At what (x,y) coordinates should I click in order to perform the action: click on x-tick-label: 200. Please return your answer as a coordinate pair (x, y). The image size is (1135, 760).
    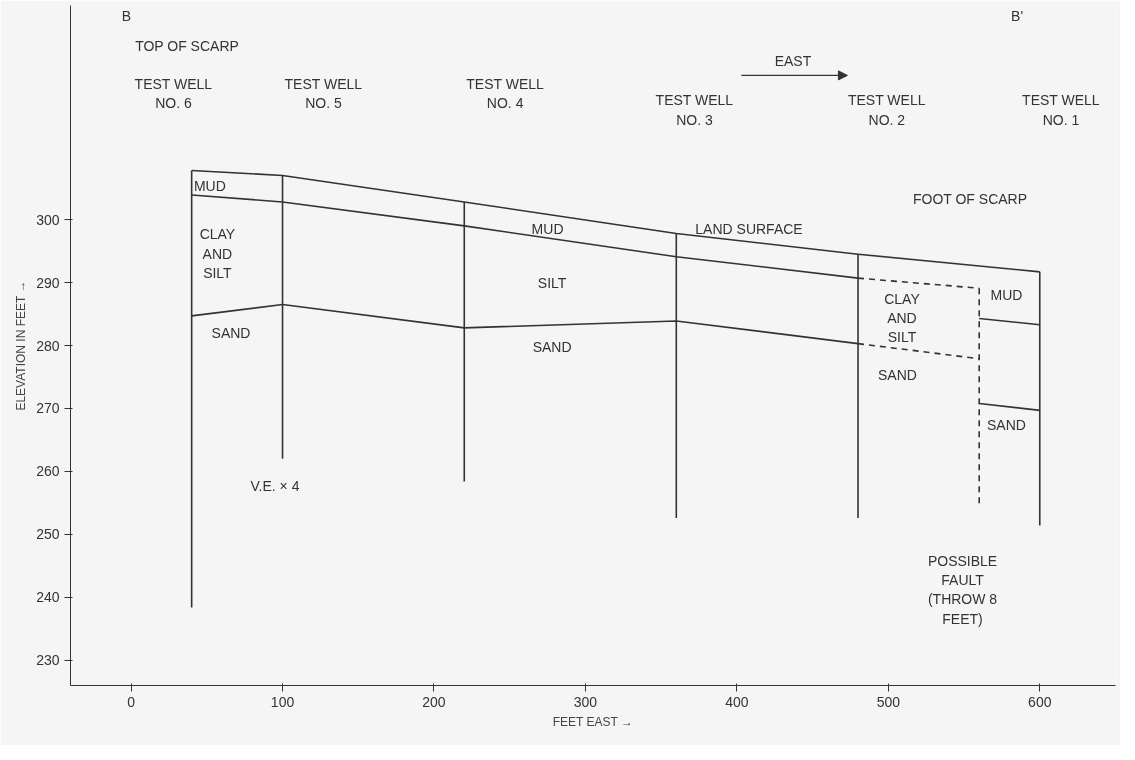
    Looking at the image, I should click on (434, 701).